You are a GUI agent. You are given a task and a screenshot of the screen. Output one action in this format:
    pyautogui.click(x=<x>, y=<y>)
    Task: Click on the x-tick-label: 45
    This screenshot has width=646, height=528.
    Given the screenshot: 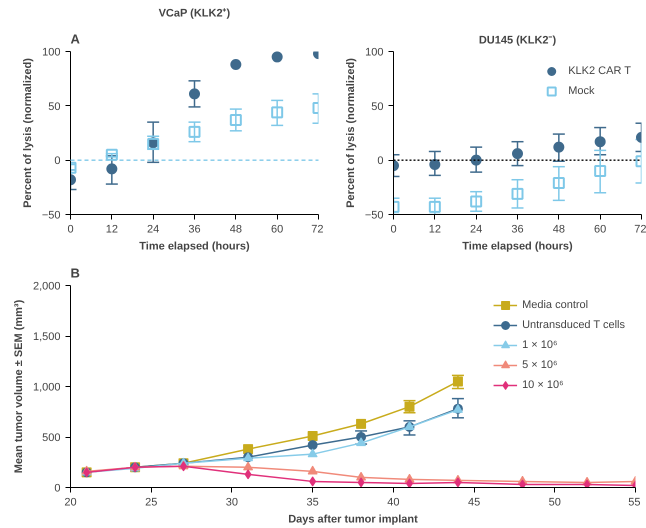 What is the action you would take?
    pyautogui.click(x=474, y=502)
    